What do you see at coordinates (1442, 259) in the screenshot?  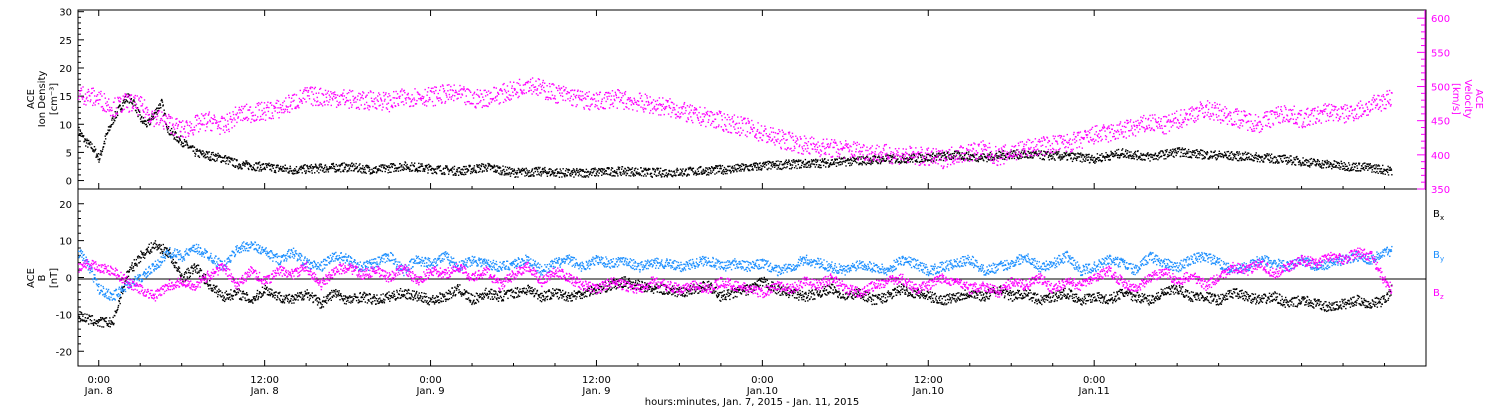 I see `legend-by-subscript: y` at bounding box center [1442, 259].